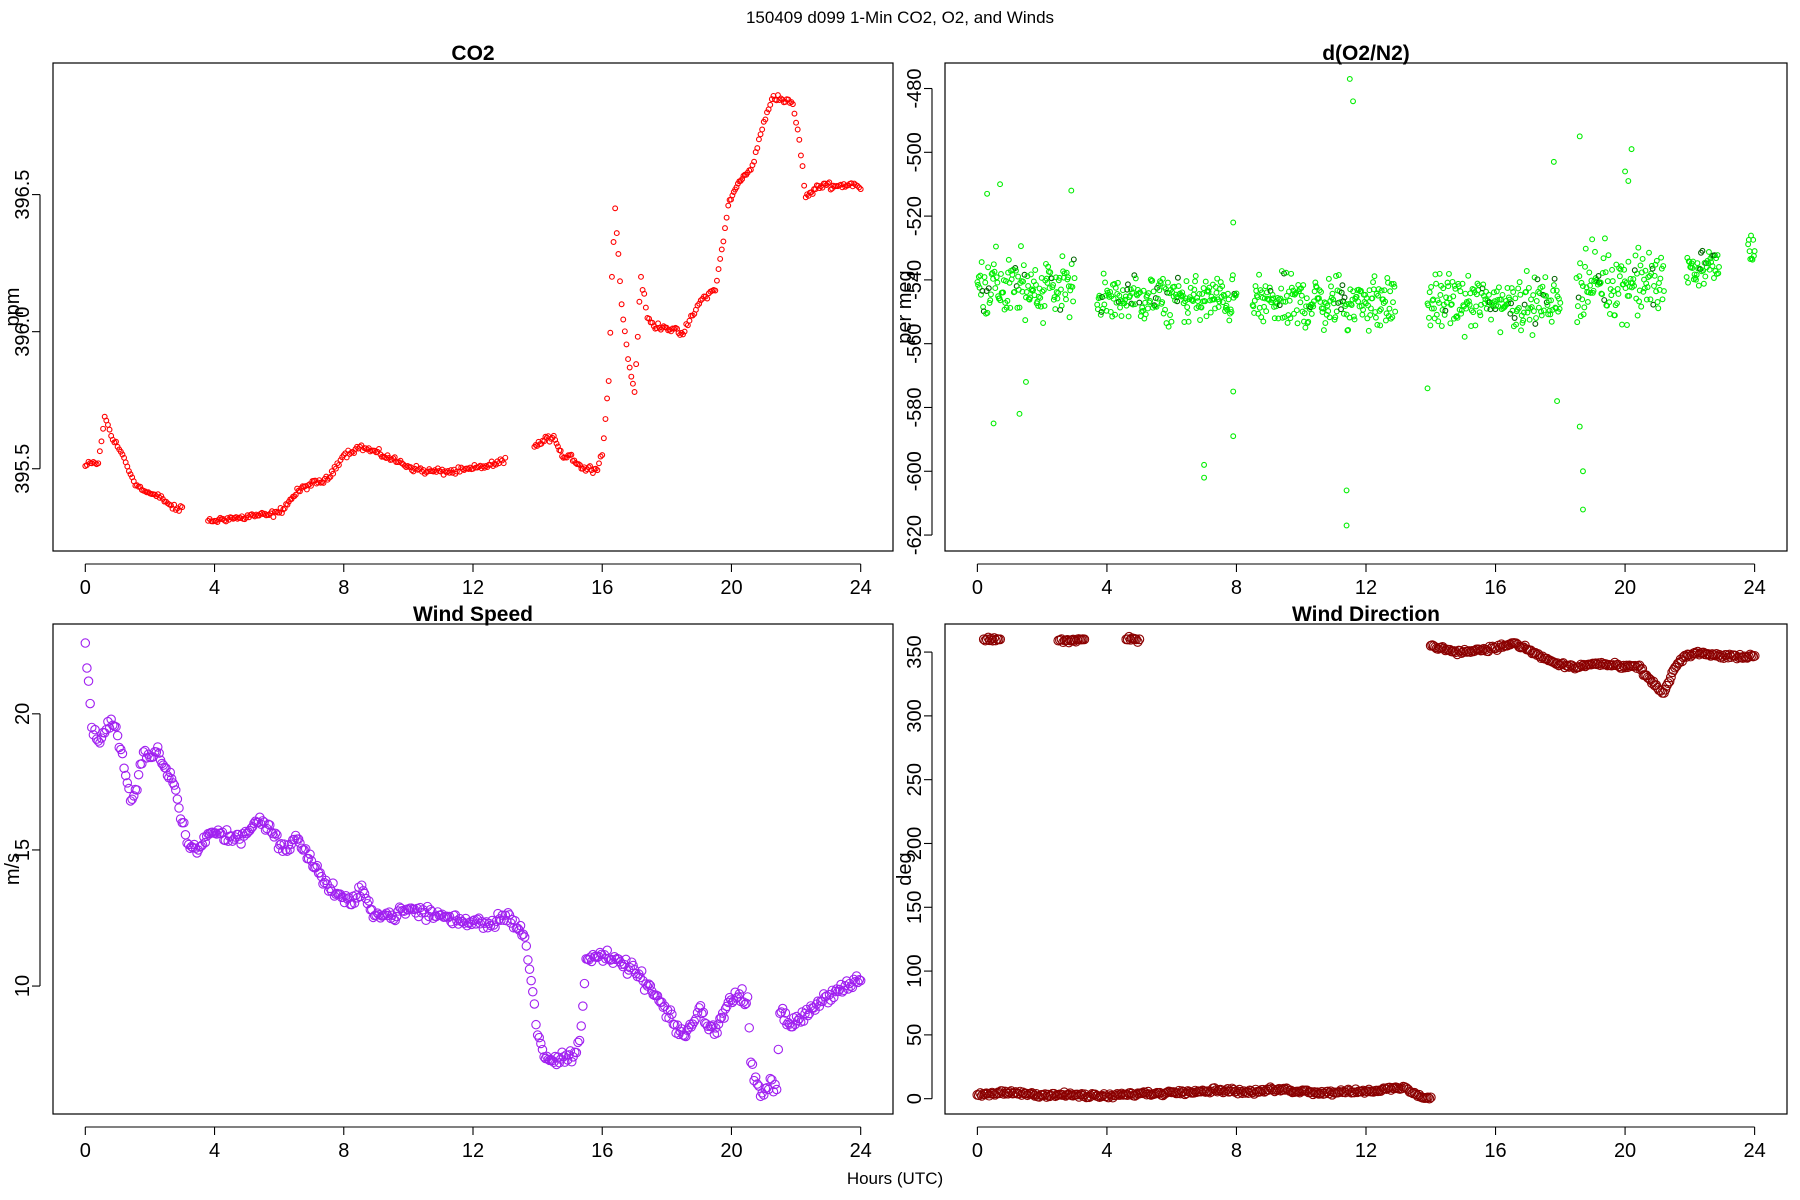 The height and width of the screenshot is (1200, 1800). I want to click on figure-x-axis-label: Hours (UTC), so click(895, 1178).